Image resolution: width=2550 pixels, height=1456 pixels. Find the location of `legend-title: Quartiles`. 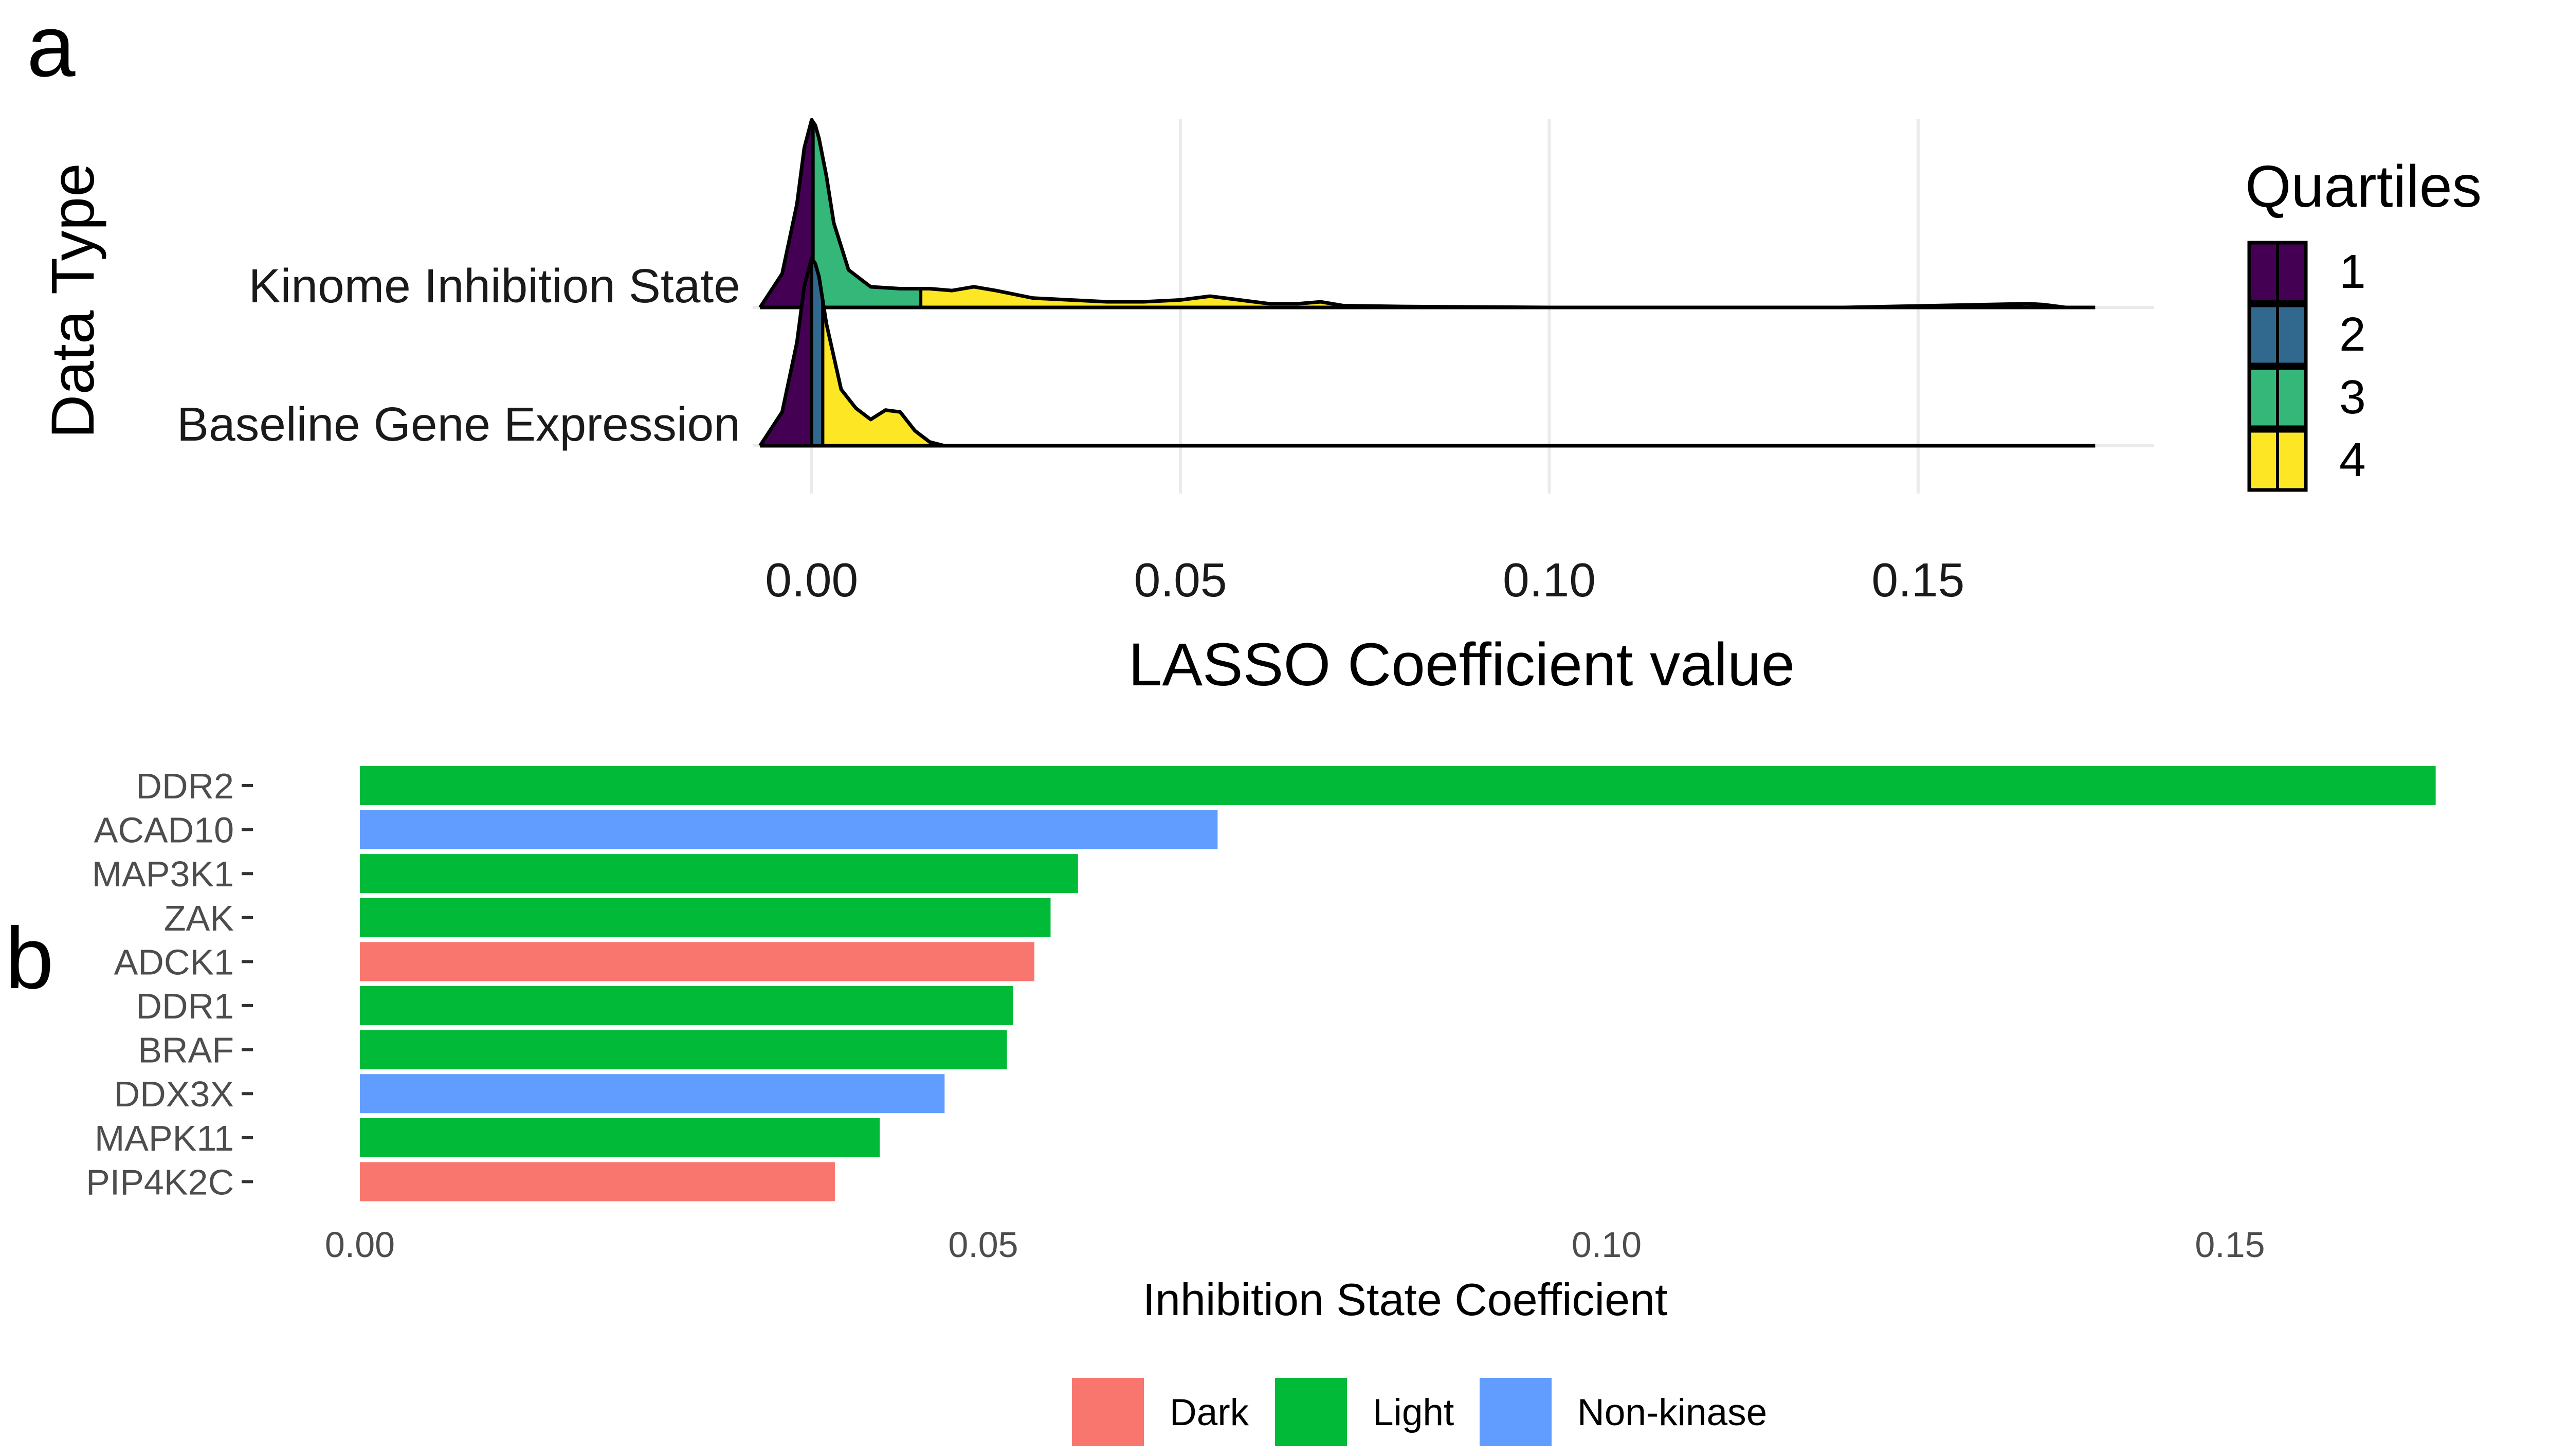

legend-title: Quartiles is located at coordinates (2363, 187).